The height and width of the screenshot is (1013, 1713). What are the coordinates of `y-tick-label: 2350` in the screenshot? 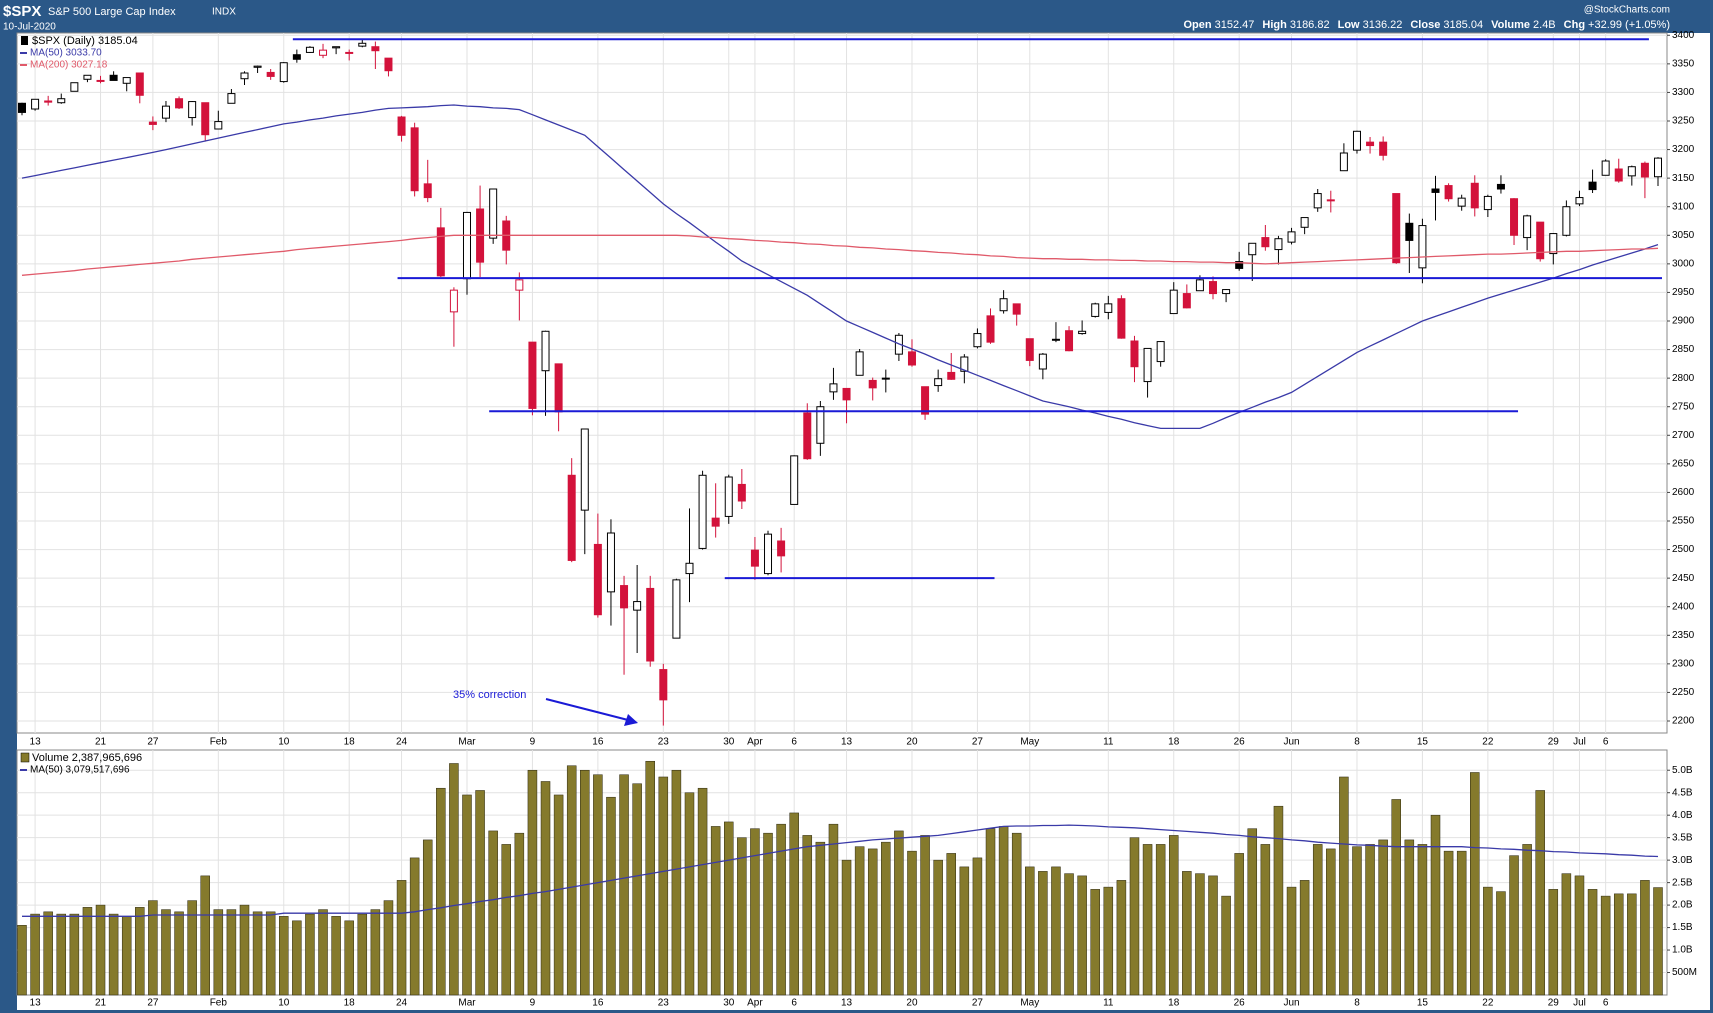 It's located at (1683, 635).